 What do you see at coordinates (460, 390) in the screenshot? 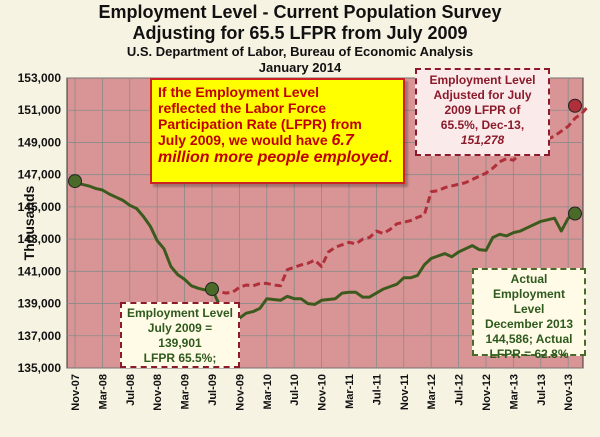
I see `x-tick-label: Jul-12` at bounding box center [460, 390].